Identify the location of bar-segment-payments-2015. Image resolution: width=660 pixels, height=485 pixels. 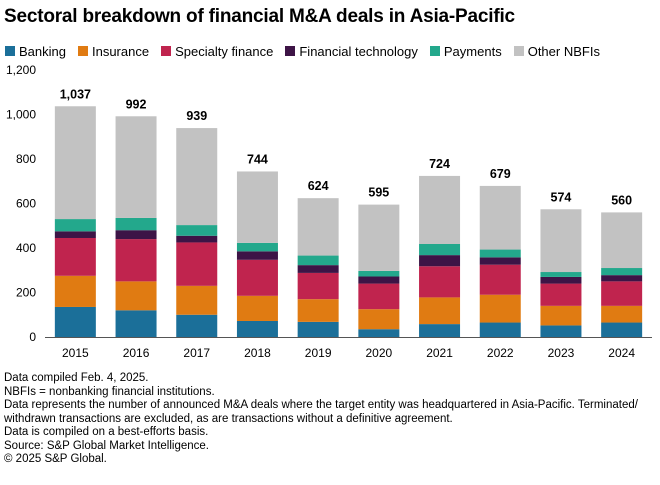
(75, 225).